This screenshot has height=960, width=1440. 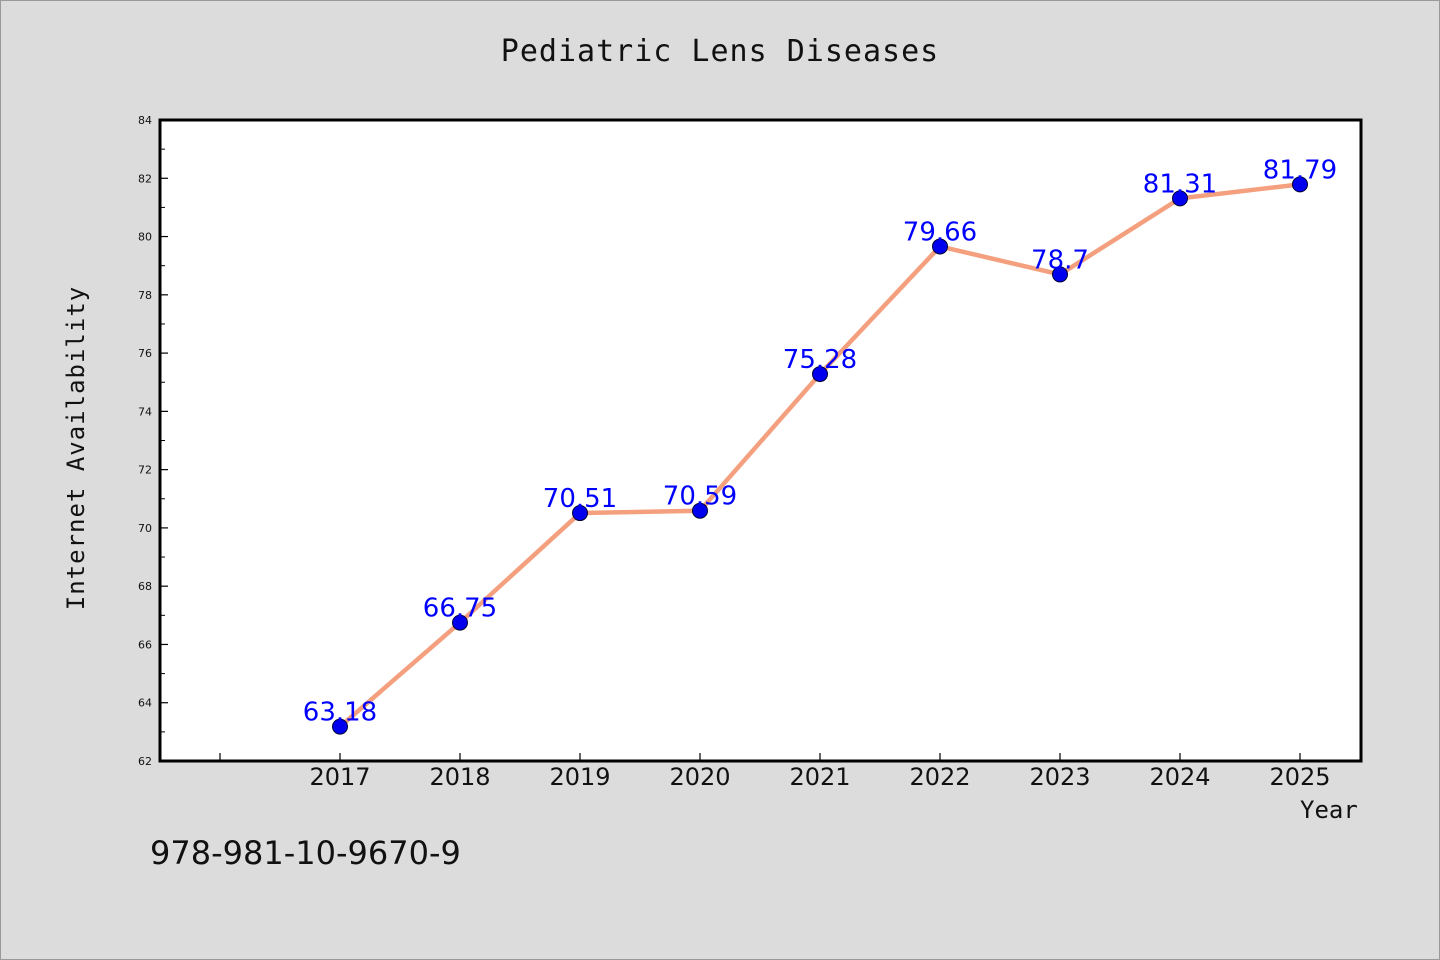 What do you see at coordinates (339, 777) in the screenshot?
I see `x-tick-label: 2017` at bounding box center [339, 777].